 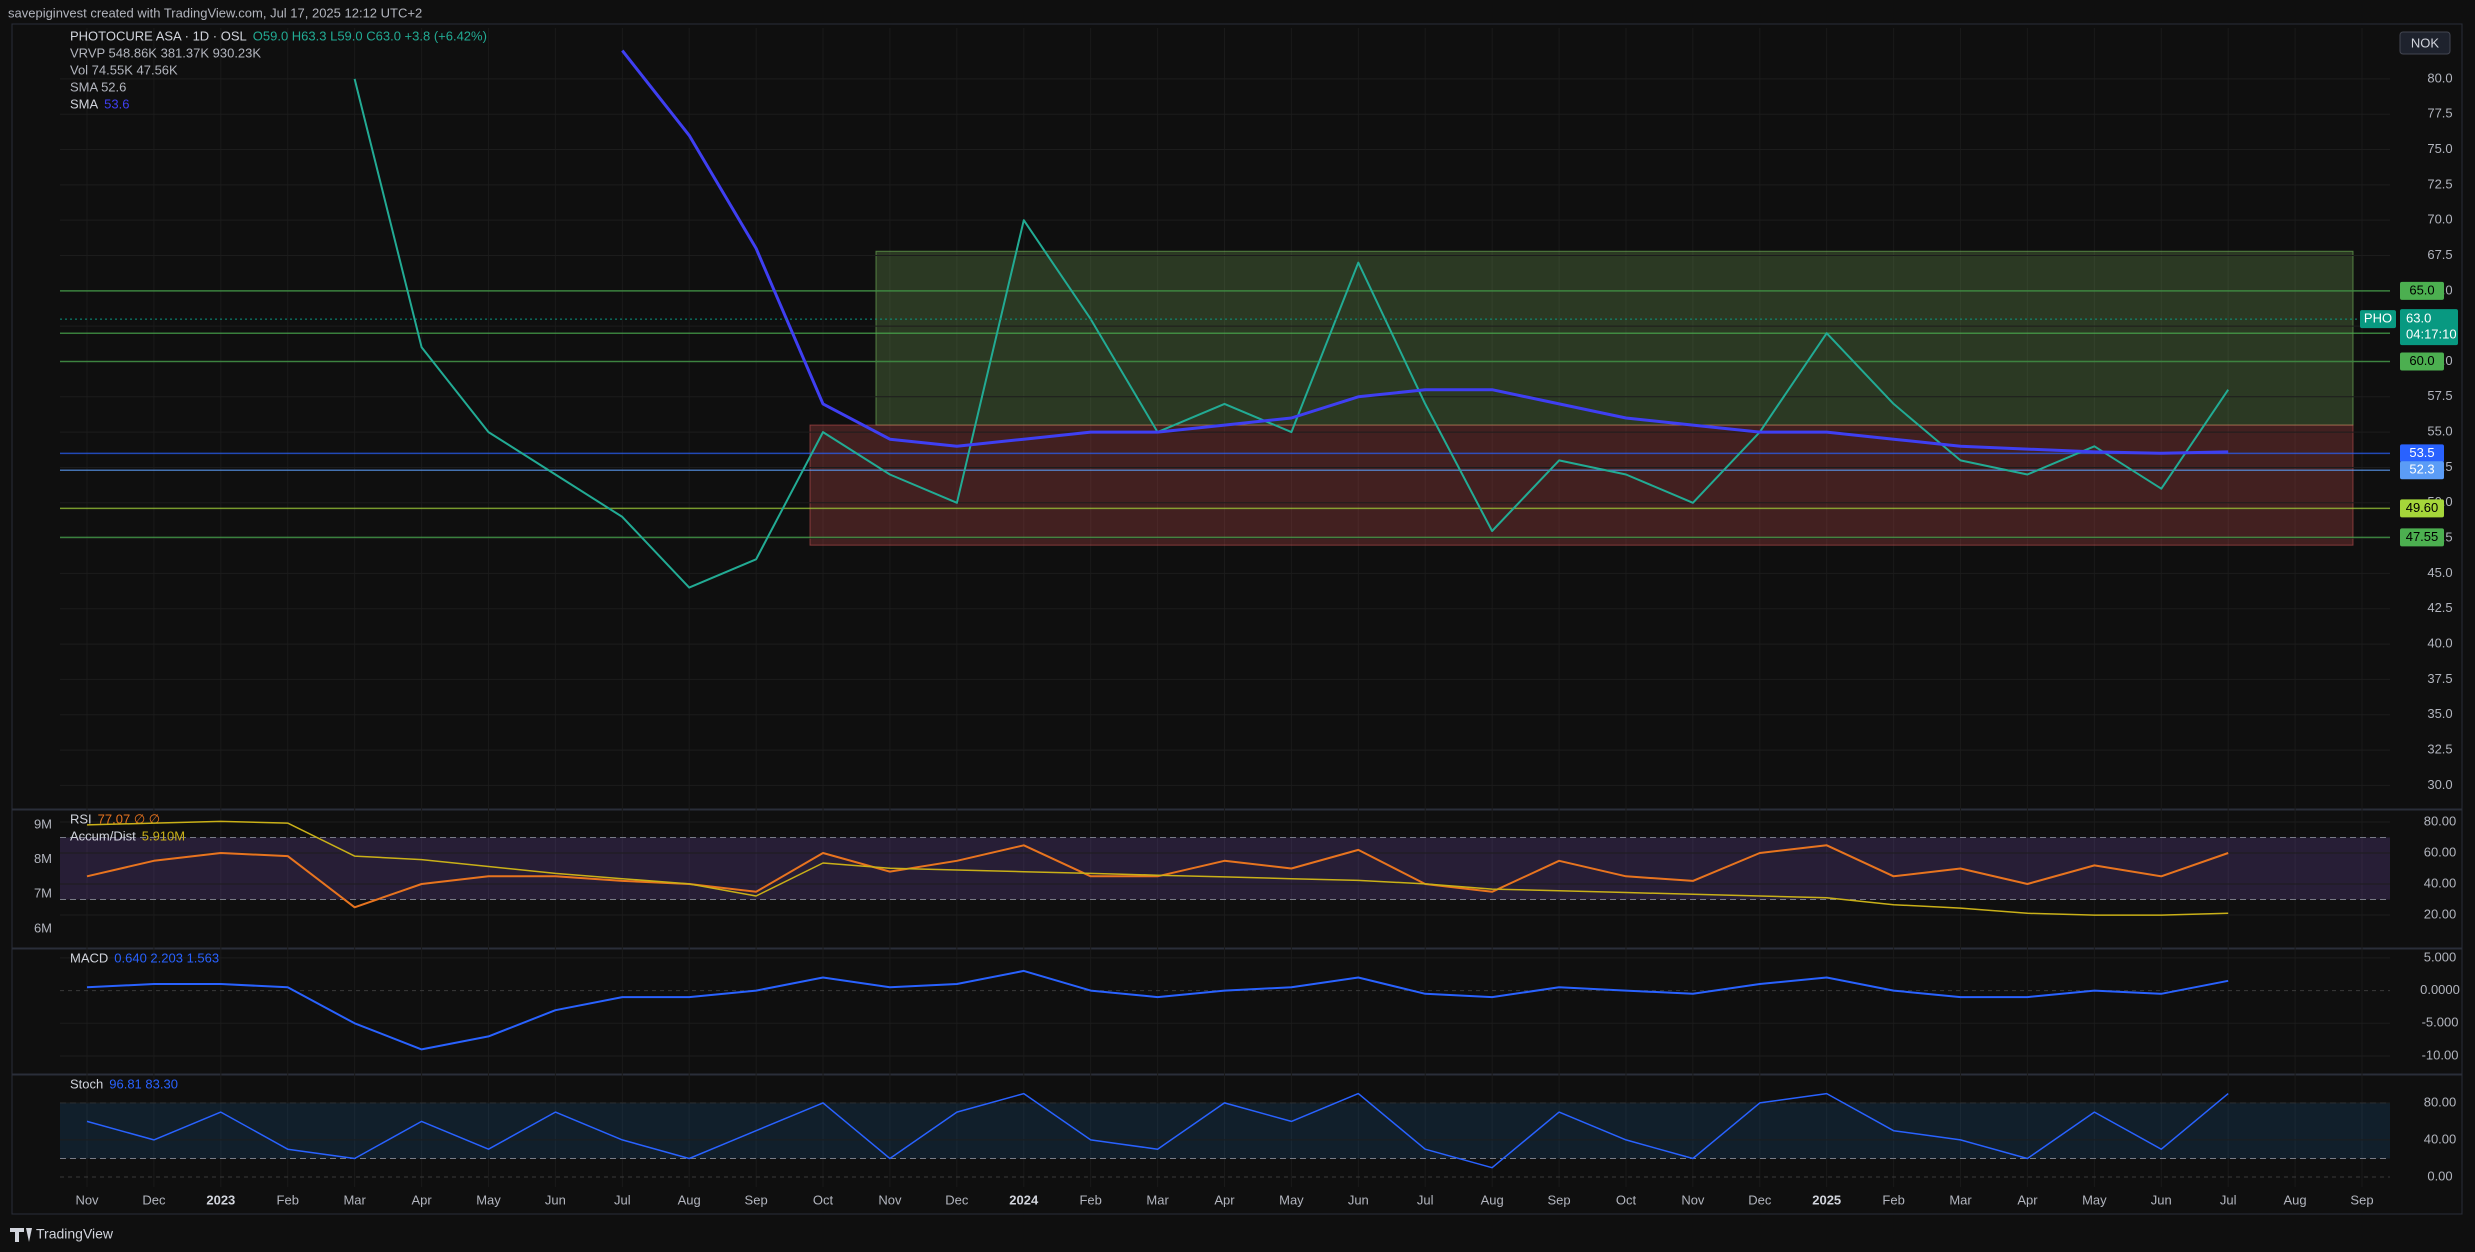 I want to click on level-label: 47.55, so click(x=2422, y=536).